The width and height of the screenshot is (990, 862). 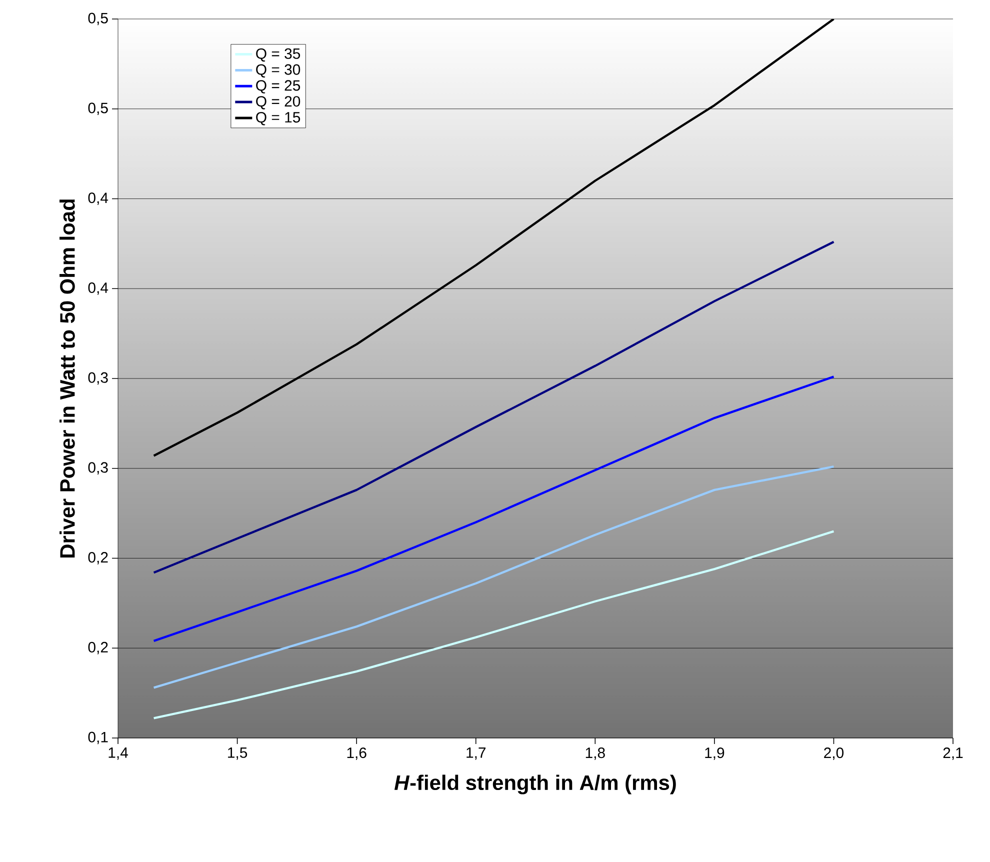 What do you see at coordinates (535, 784) in the screenshot?
I see `x-axis-title: H-field strength in A/m (rms)` at bounding box center [535, 784].